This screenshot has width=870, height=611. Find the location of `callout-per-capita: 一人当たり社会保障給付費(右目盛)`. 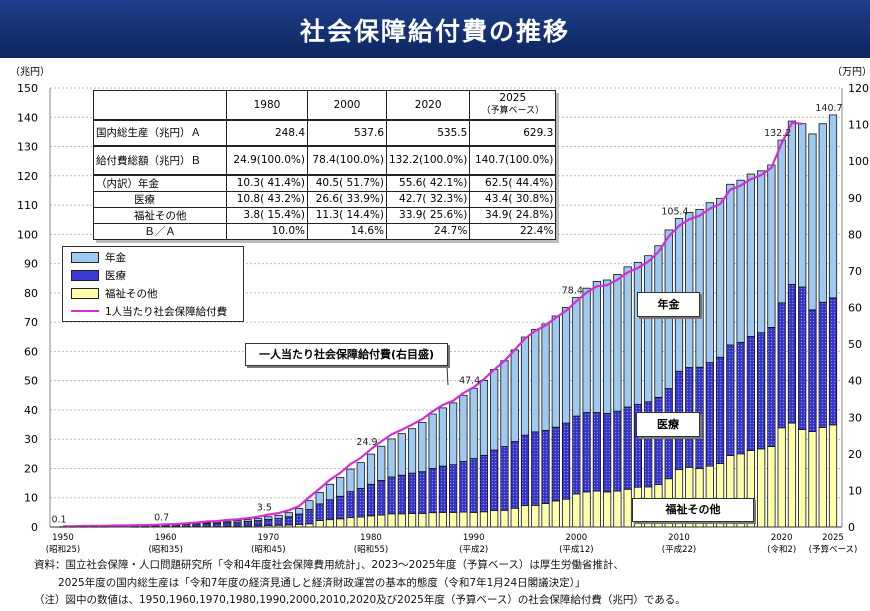

callout-per-capita: 一人当たり社会保障給付費(右目盛) is located at coordinates (346, 354).